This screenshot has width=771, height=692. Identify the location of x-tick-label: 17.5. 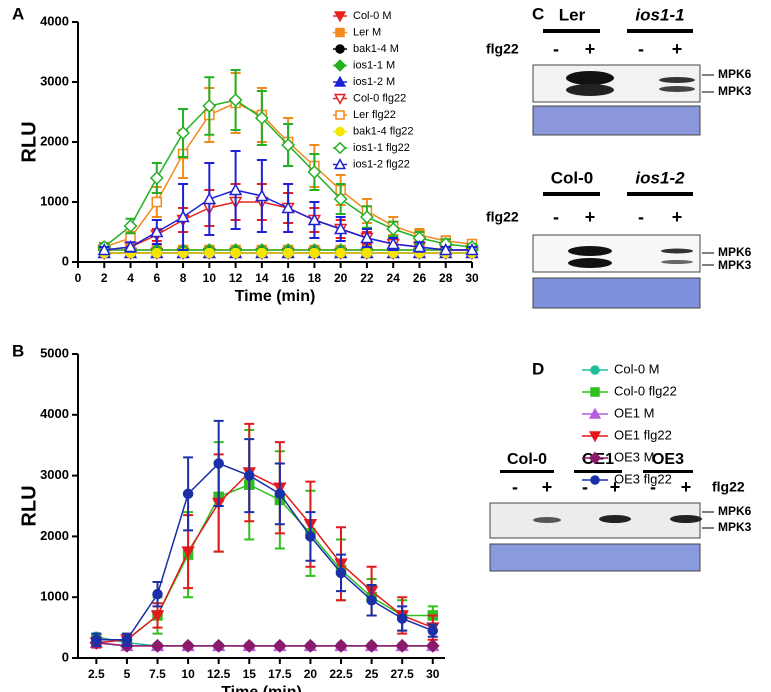
(280, 674).